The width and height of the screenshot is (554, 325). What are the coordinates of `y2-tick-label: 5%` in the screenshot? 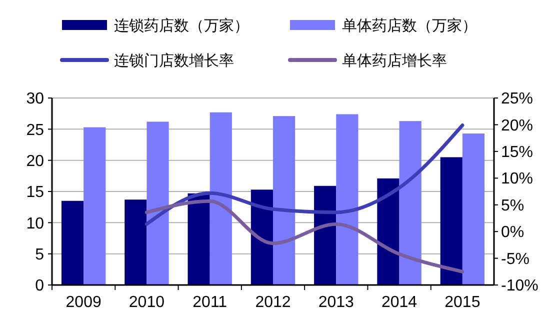 It's located at (512, 205).